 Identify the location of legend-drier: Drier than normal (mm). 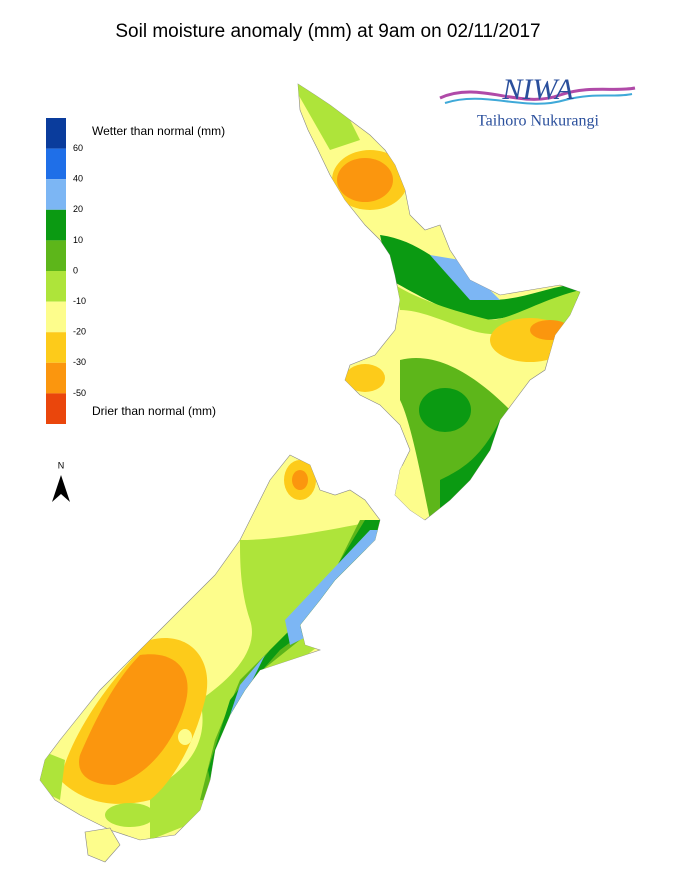
(154, 411).